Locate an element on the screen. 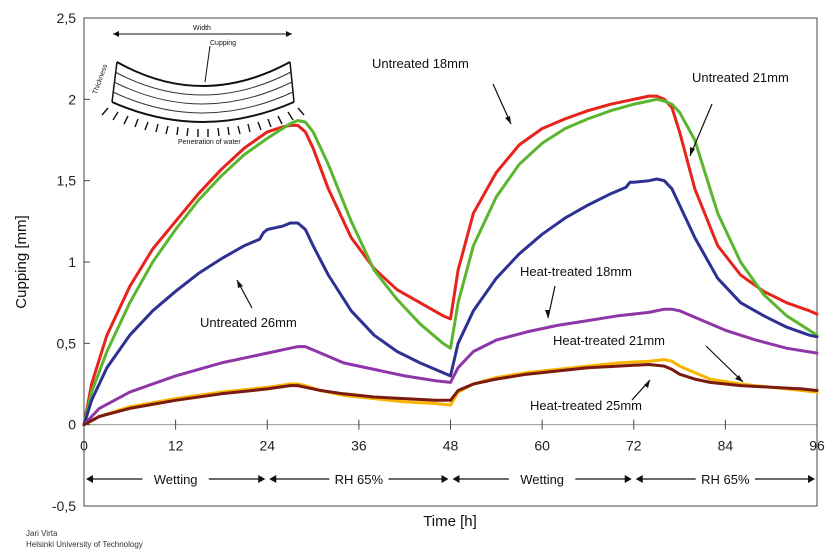  inset-water-hatching is located at coordinates (203, 122).